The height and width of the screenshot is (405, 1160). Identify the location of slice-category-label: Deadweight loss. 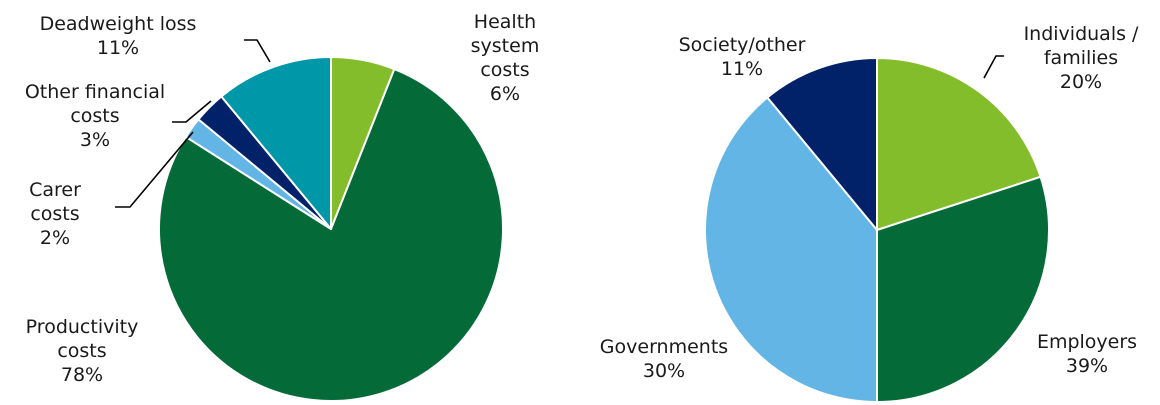
(118, 24).